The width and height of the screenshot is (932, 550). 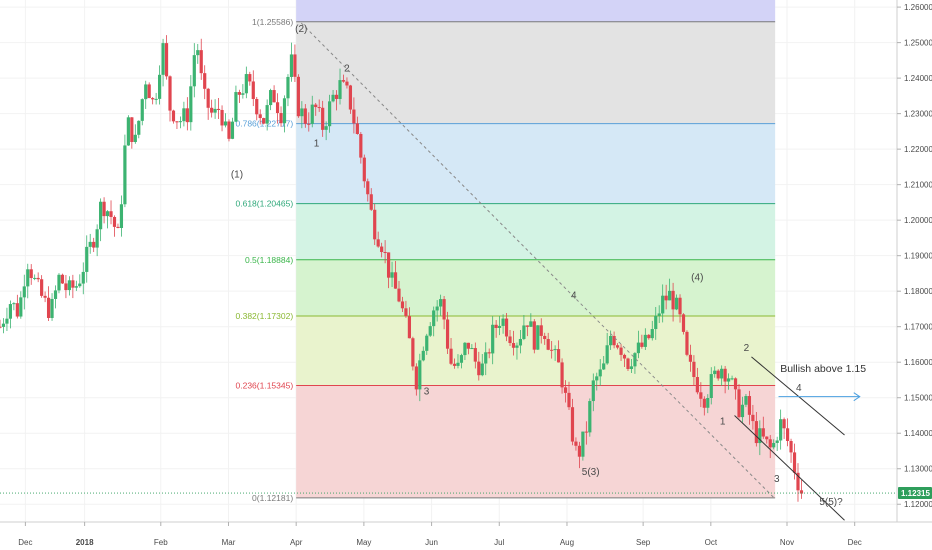 I want to click on price-axis-label: 1.26000, so click(x=918, y=7).